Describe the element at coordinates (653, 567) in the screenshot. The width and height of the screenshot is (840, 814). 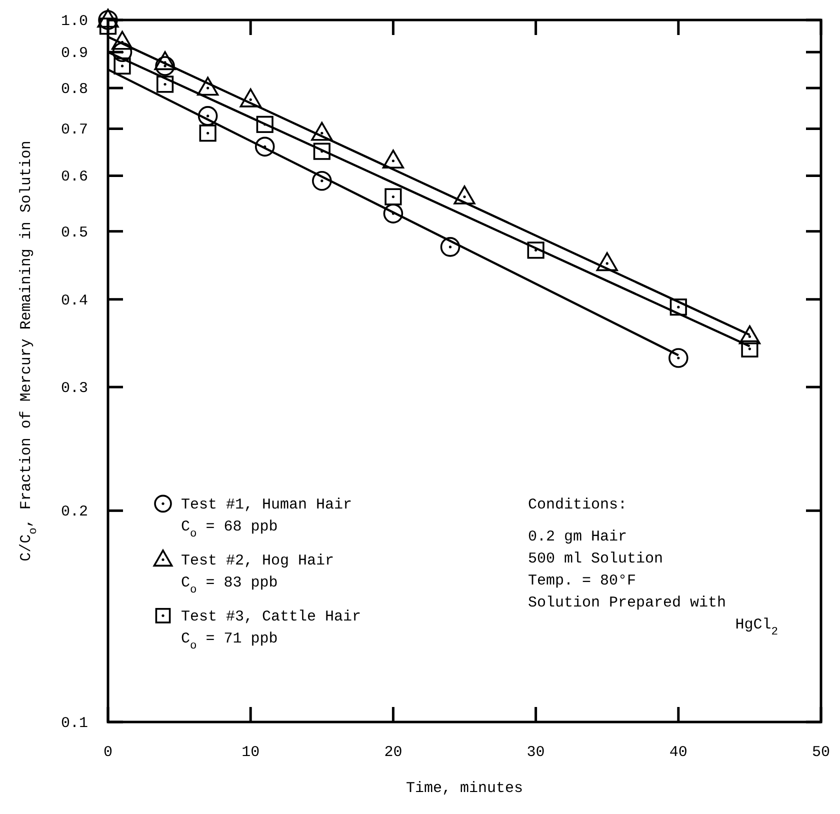
I see `annotation: Conditions: 0.2 gm Hair 500 ml Solution Temp. = 80°F Solution Prepared with HgCl$_{2}$` at that location.